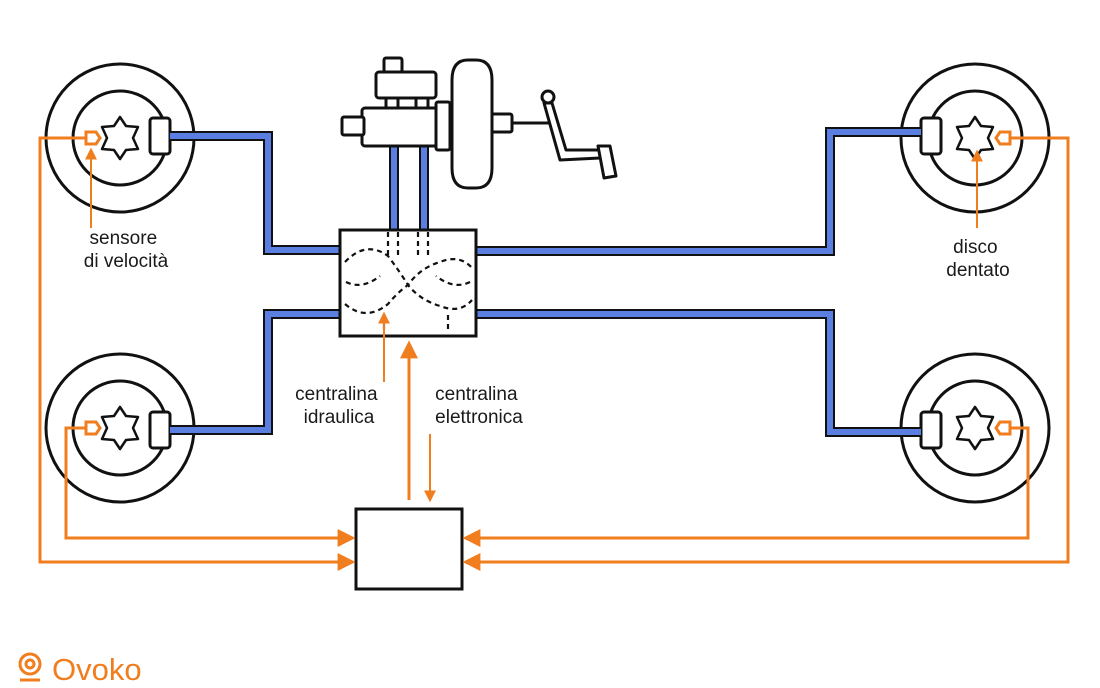  Describe the element at coordinates (339, 406) in the screenshot. I see `label-hydraulic-unit: centralina idraulica` at that location.